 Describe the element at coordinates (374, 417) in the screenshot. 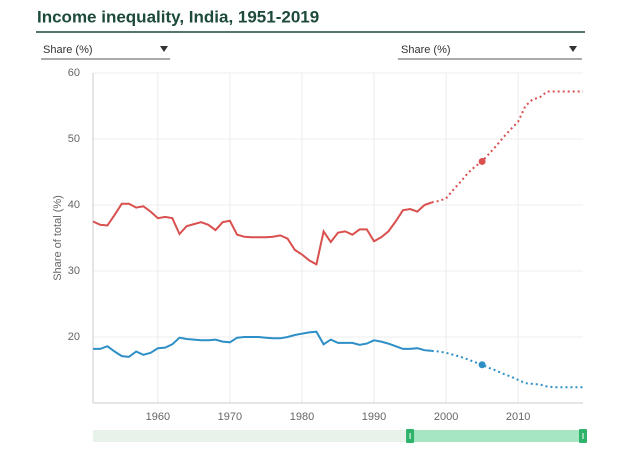

I see `x-tick-label: 1990` at that location.